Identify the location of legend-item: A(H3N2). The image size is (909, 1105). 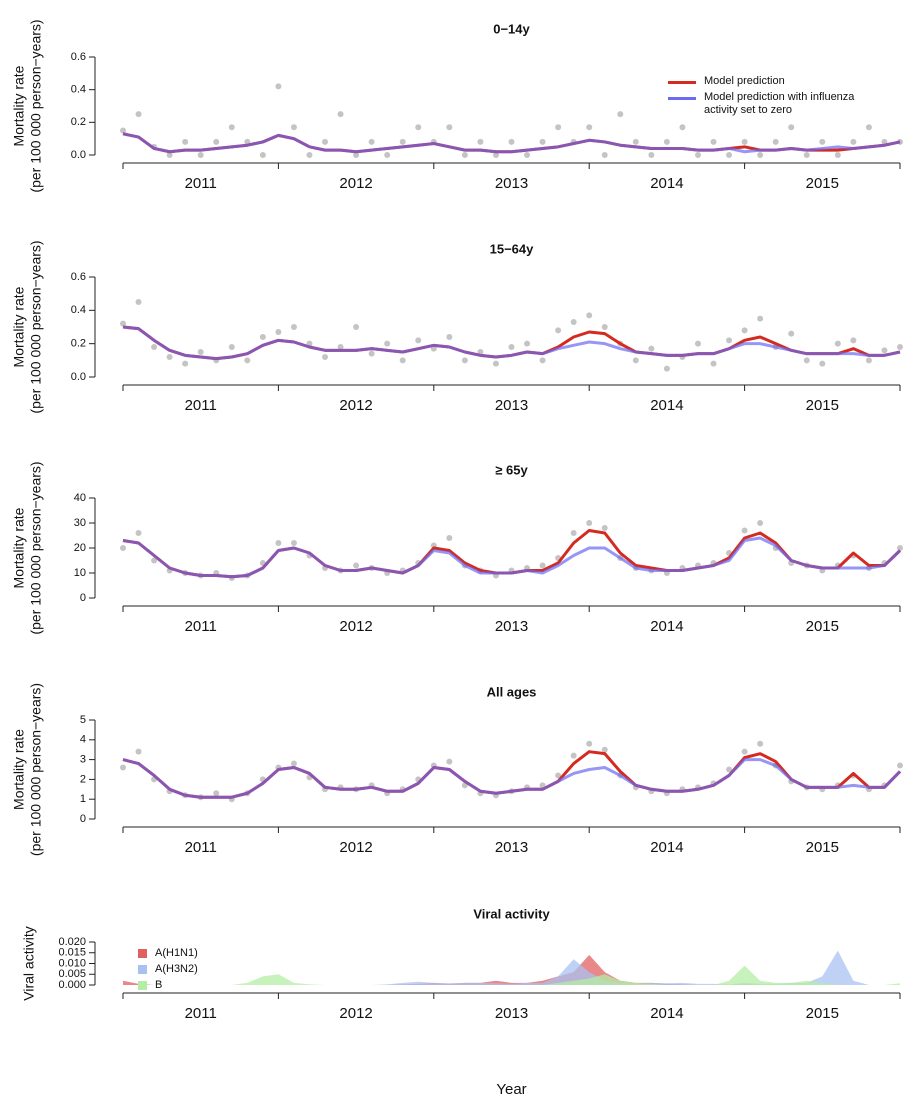
(229, 969).